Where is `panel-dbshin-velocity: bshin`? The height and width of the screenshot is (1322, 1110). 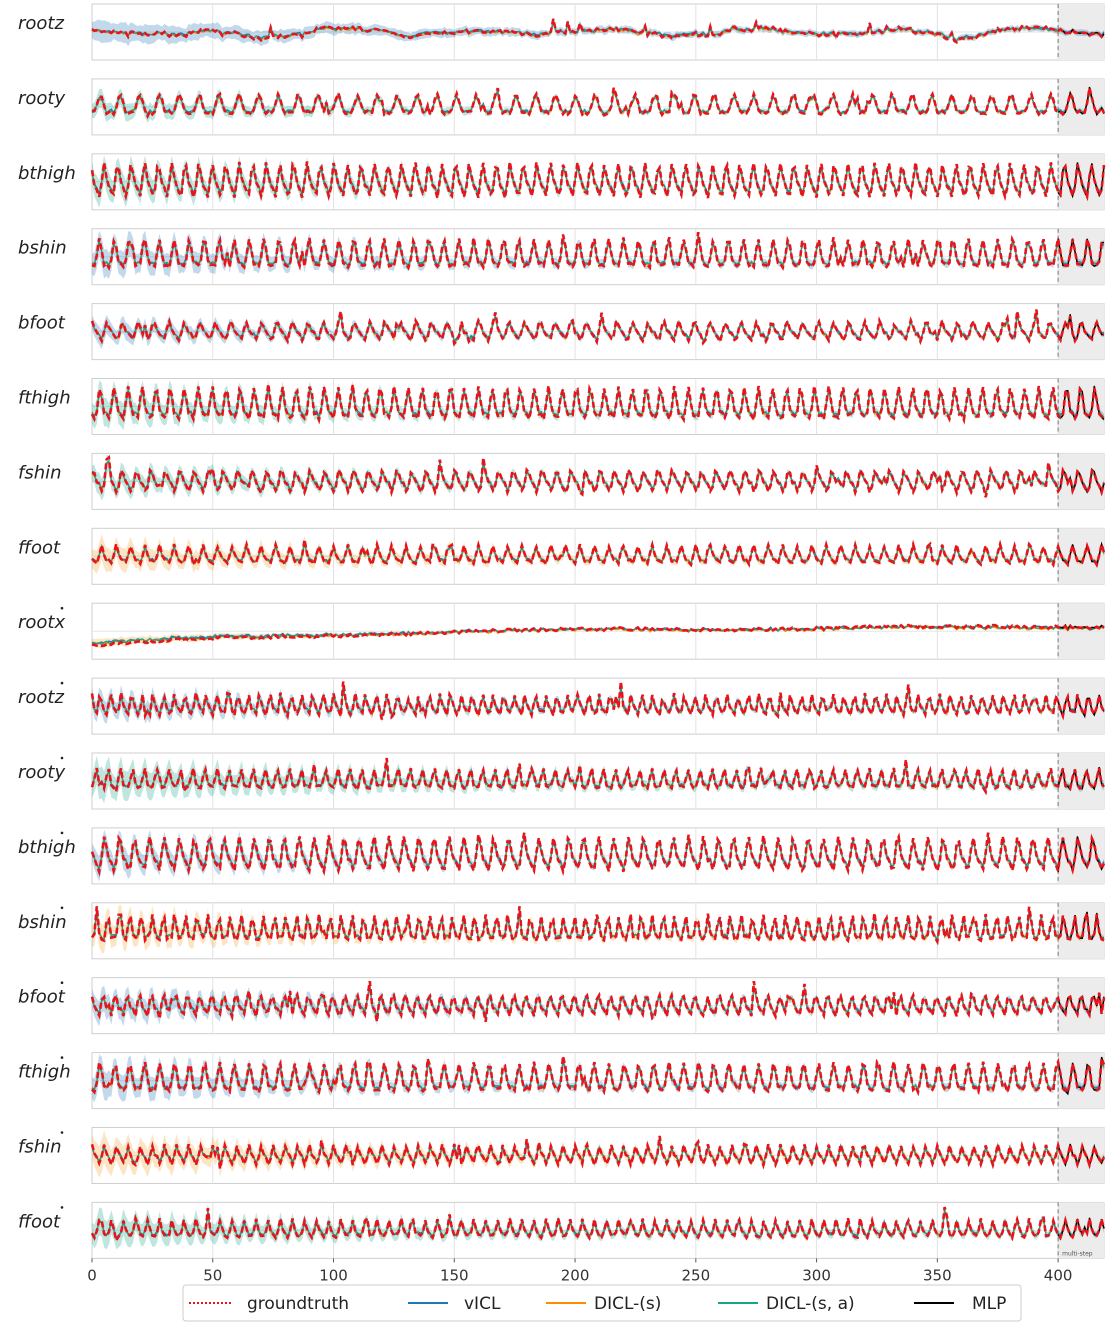 panel-dbshin-velocity: bshin is located at coordinates (561, 931).